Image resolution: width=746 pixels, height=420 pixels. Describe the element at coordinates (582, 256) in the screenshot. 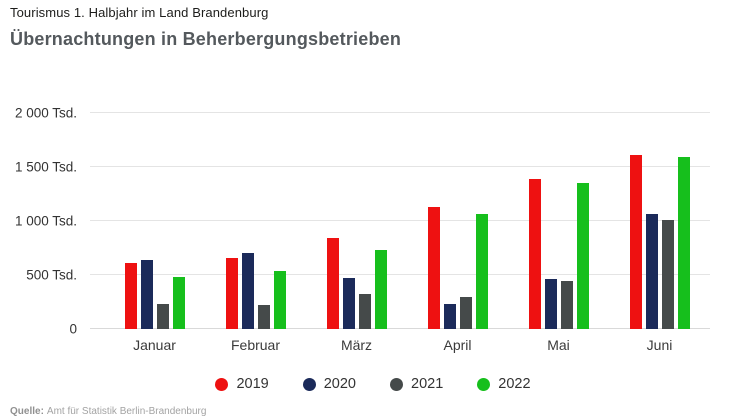

I see `bar-2022-mai` at that location.